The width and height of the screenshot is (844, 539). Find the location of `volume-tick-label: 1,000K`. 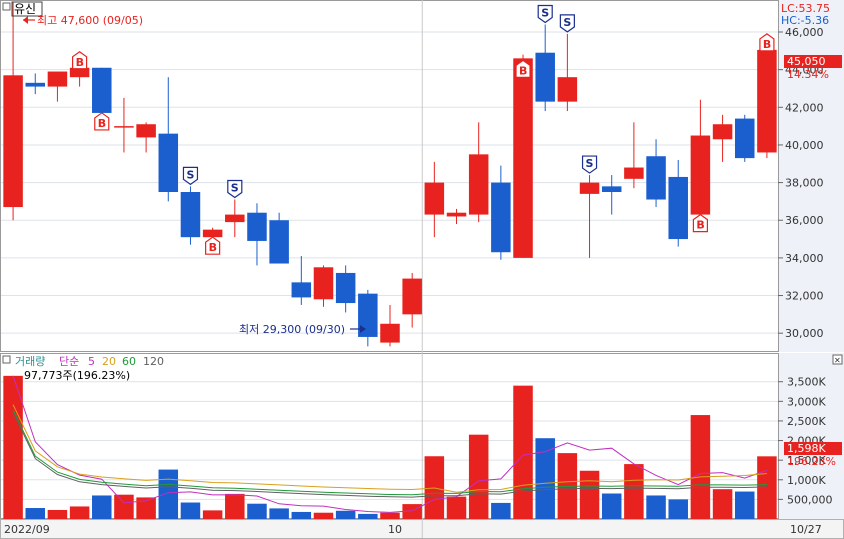

volume-tick-label: 1,000K is located at coordinates (806, 480).